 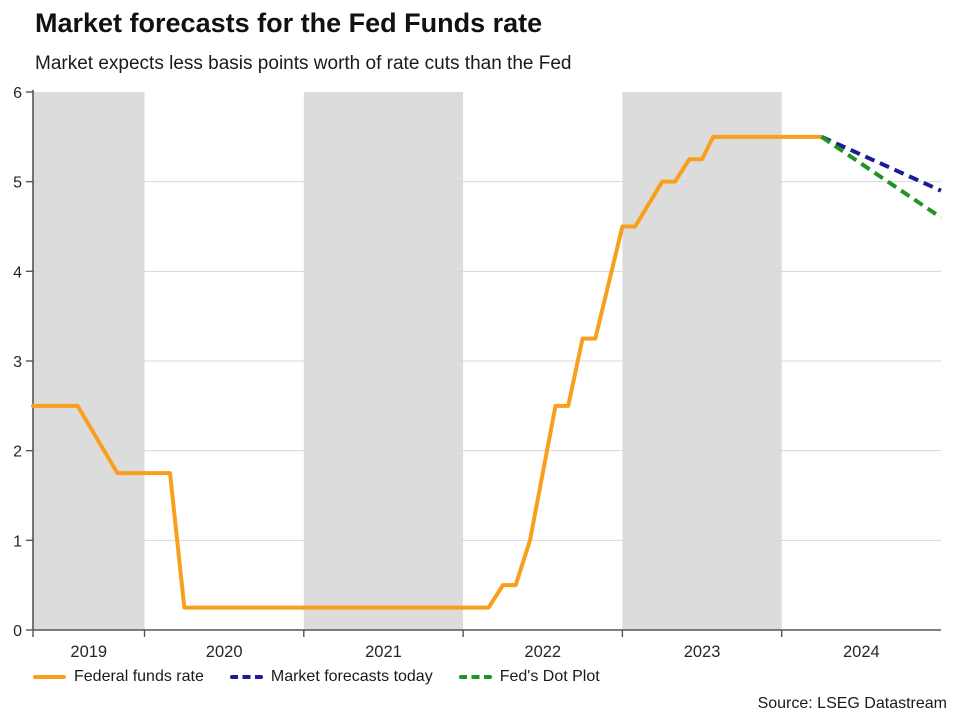 What do you see at coordinates (17, 631) in the screenshot?
I see `y-tick-label: 0` at bounding box center [17, 631].